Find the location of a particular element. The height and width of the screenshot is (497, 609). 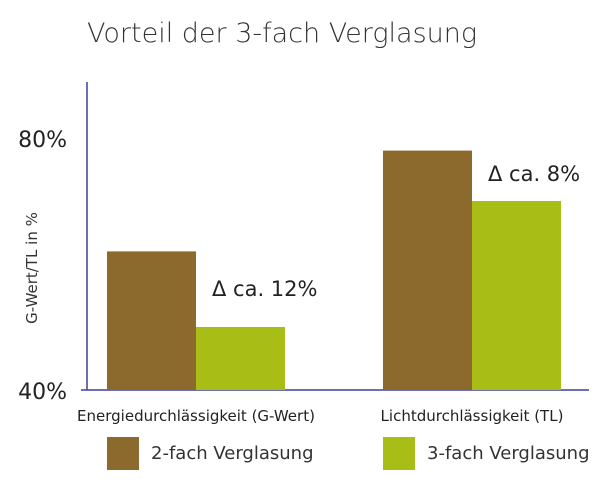

bar-2fach-g-wert is located at coordinates (151, 320).